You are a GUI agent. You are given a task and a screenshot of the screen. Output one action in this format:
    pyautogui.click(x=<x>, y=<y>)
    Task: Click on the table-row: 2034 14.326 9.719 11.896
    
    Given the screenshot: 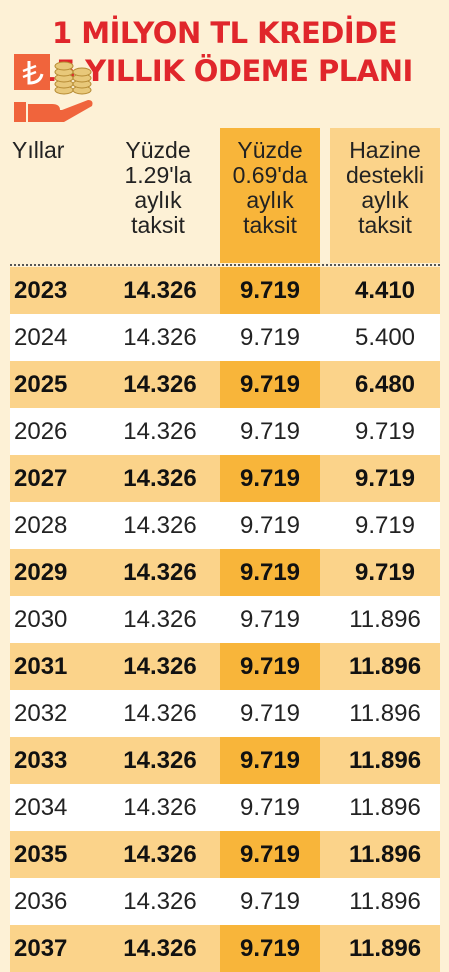 What is the action you would take?
    pyautogui.click(x=225, y=807)
    